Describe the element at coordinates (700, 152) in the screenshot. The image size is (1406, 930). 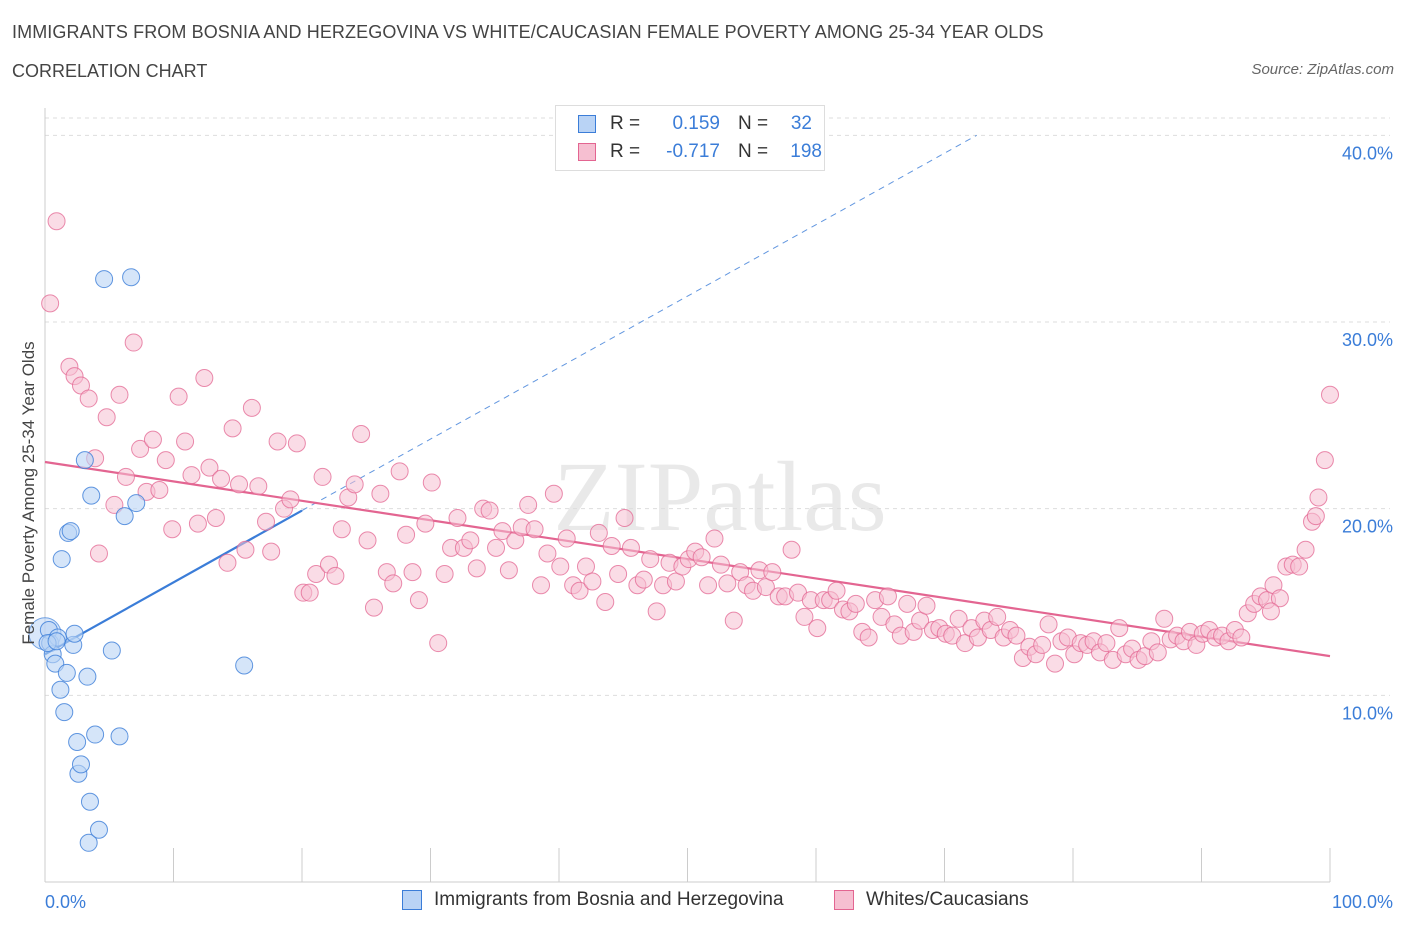
I see `legend-row-whites: R = -0.717 N = 198` at that location.